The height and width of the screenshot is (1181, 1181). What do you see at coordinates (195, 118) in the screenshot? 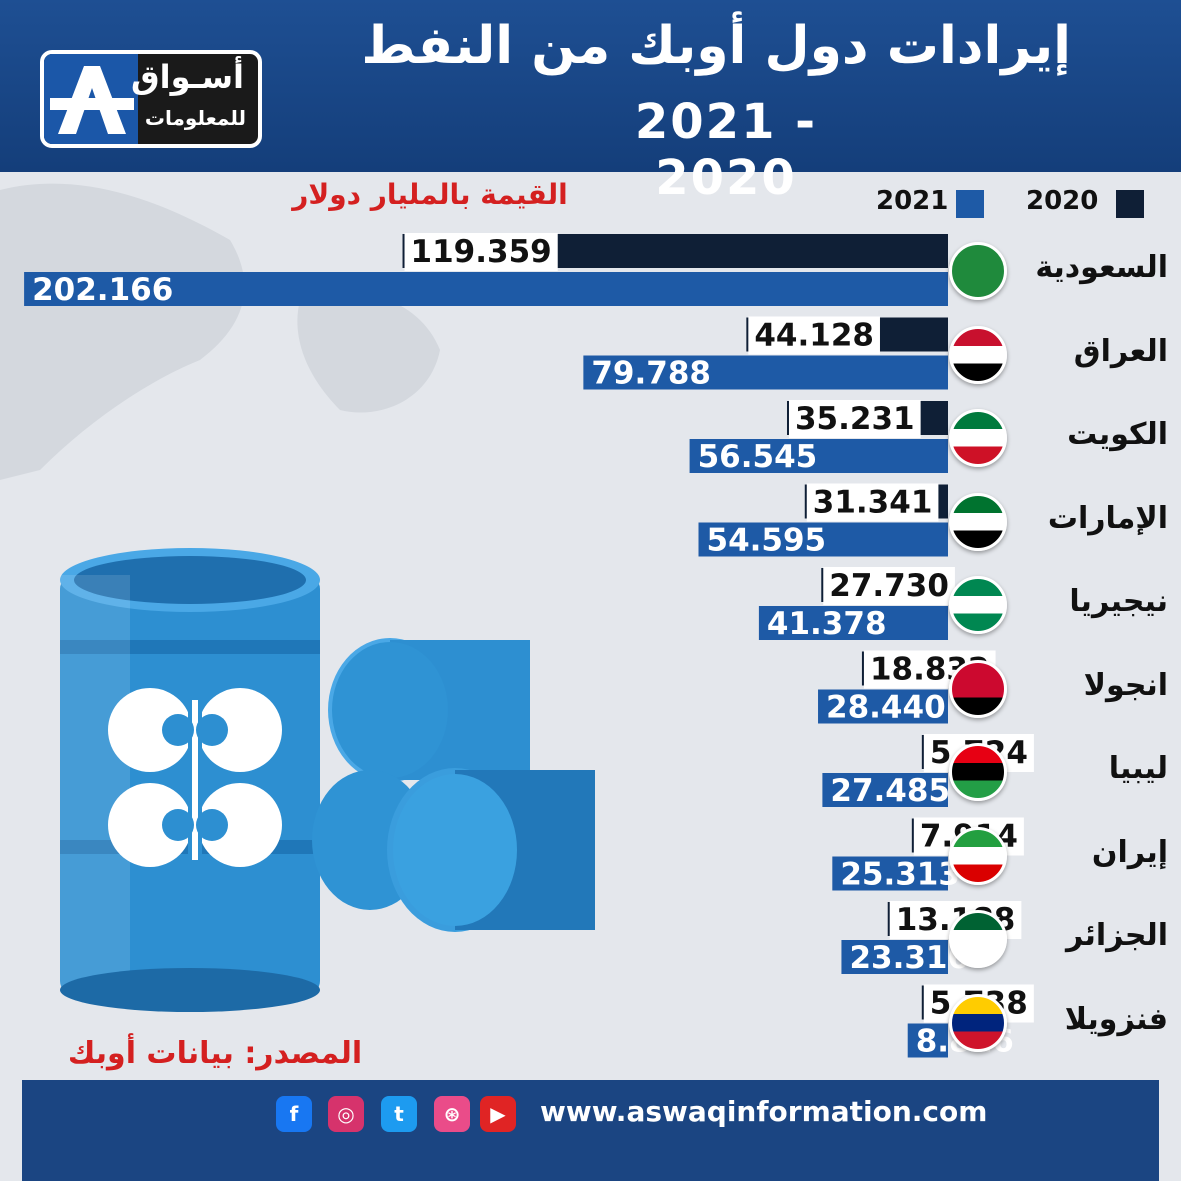
I see `logo-text-line2: للمعلومات` at bounding box center [195, 118].